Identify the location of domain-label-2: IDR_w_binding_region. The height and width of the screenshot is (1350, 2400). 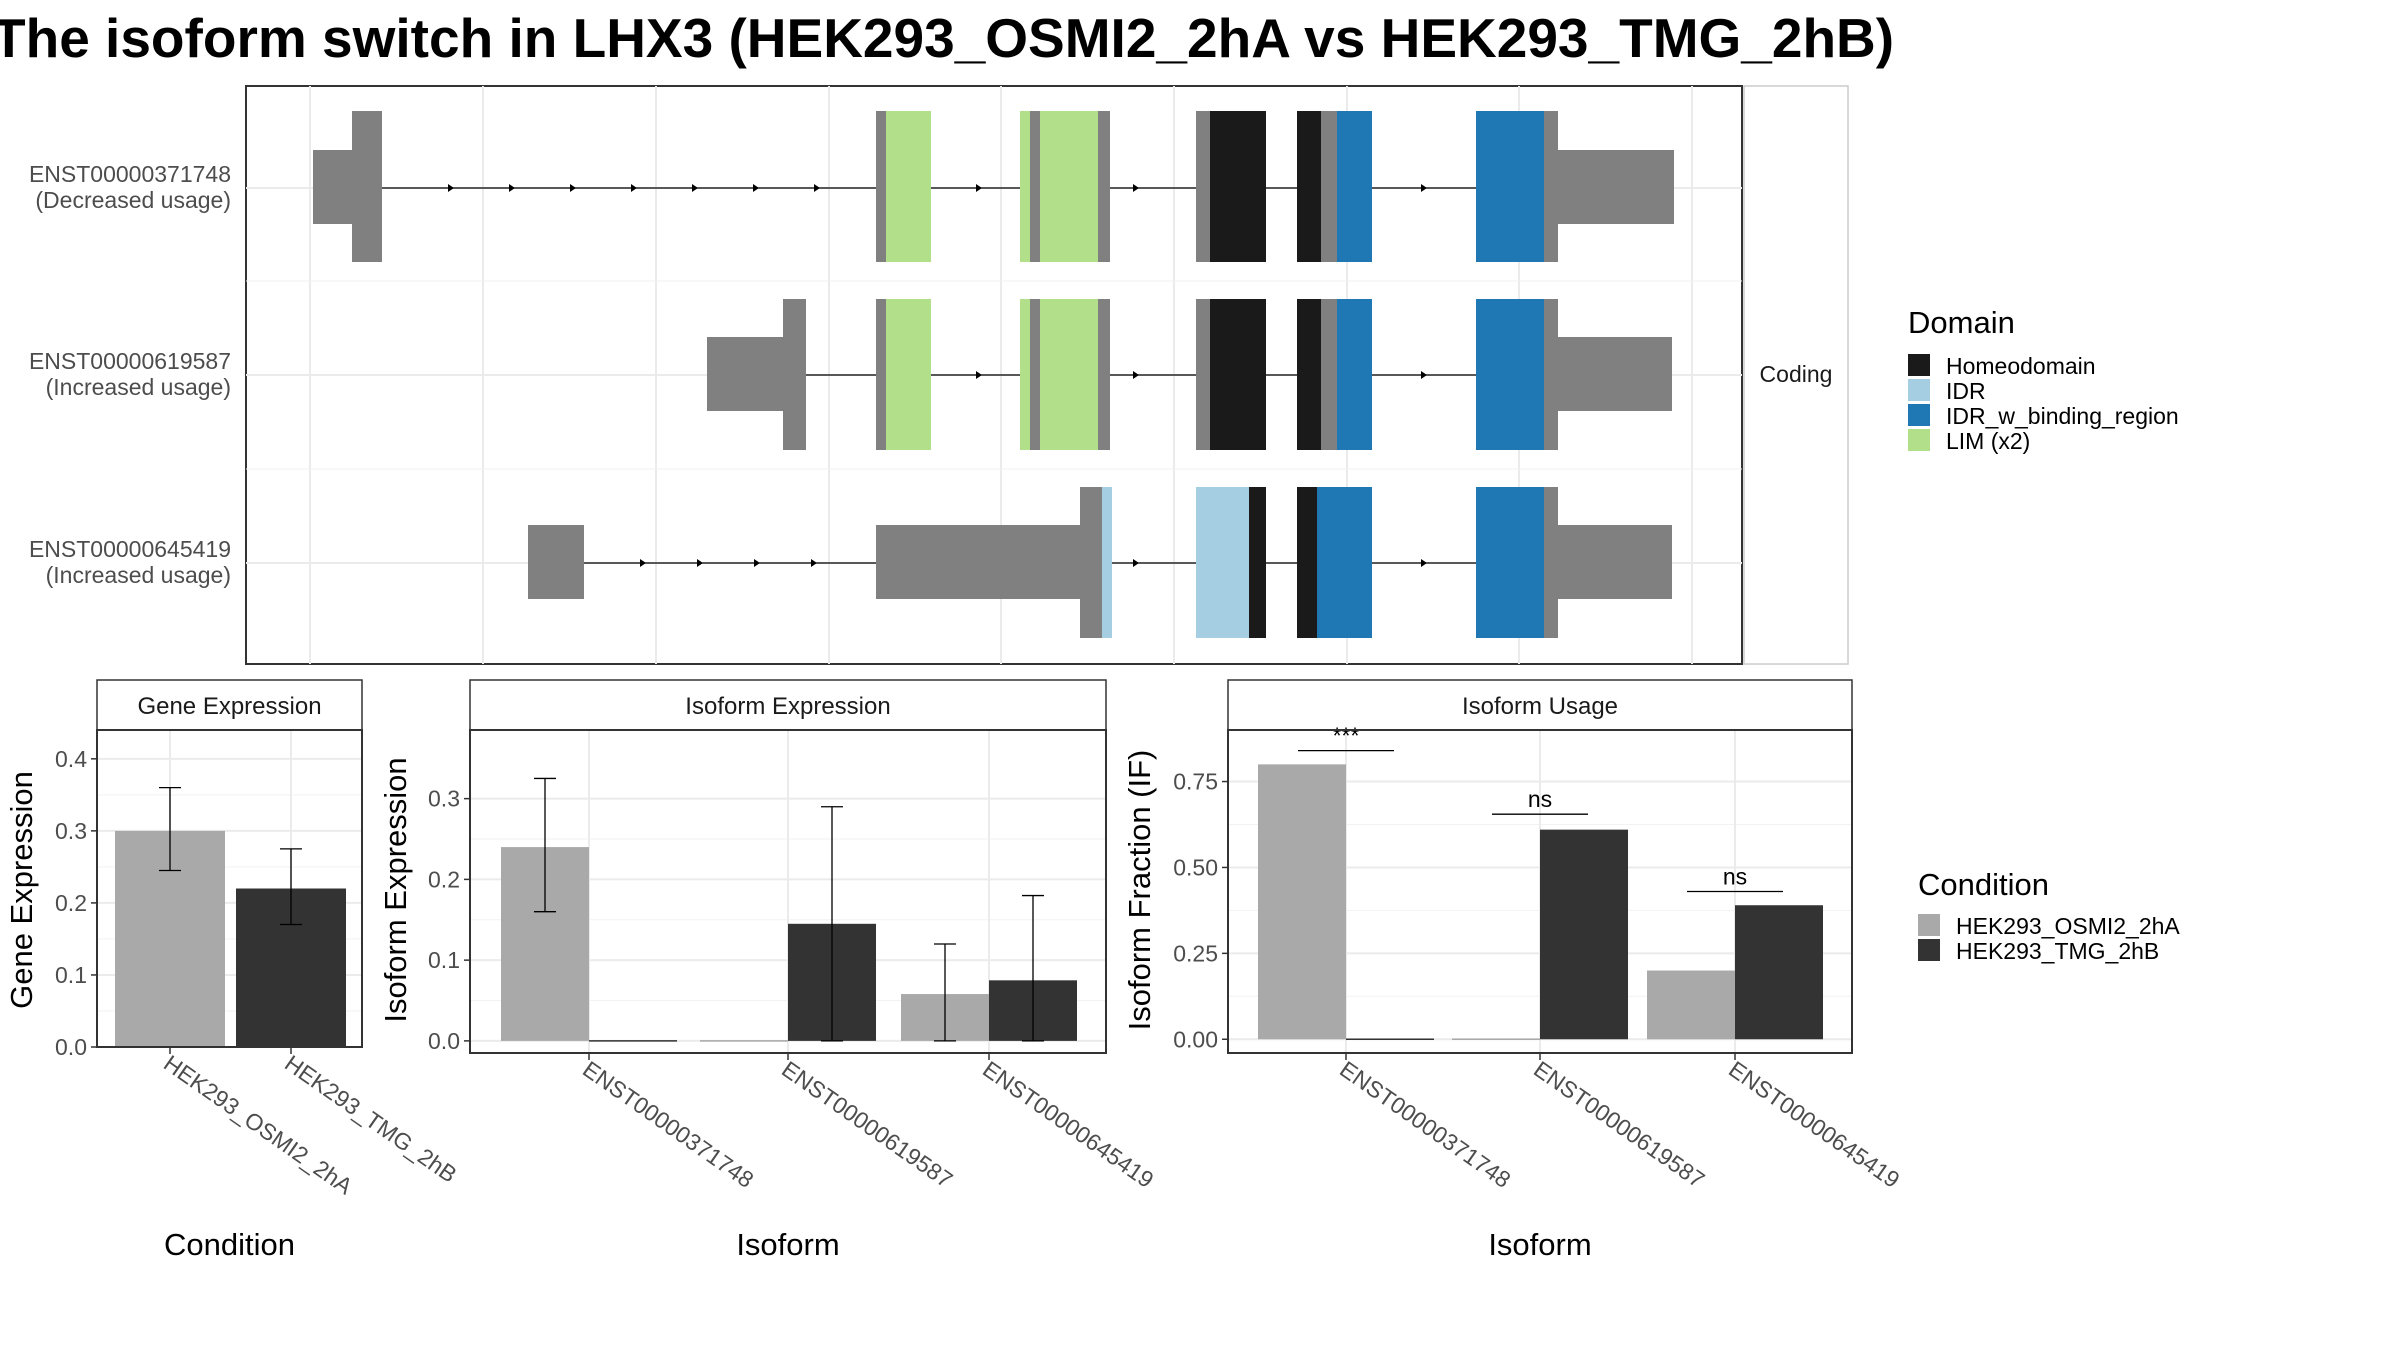
(2062, 416).